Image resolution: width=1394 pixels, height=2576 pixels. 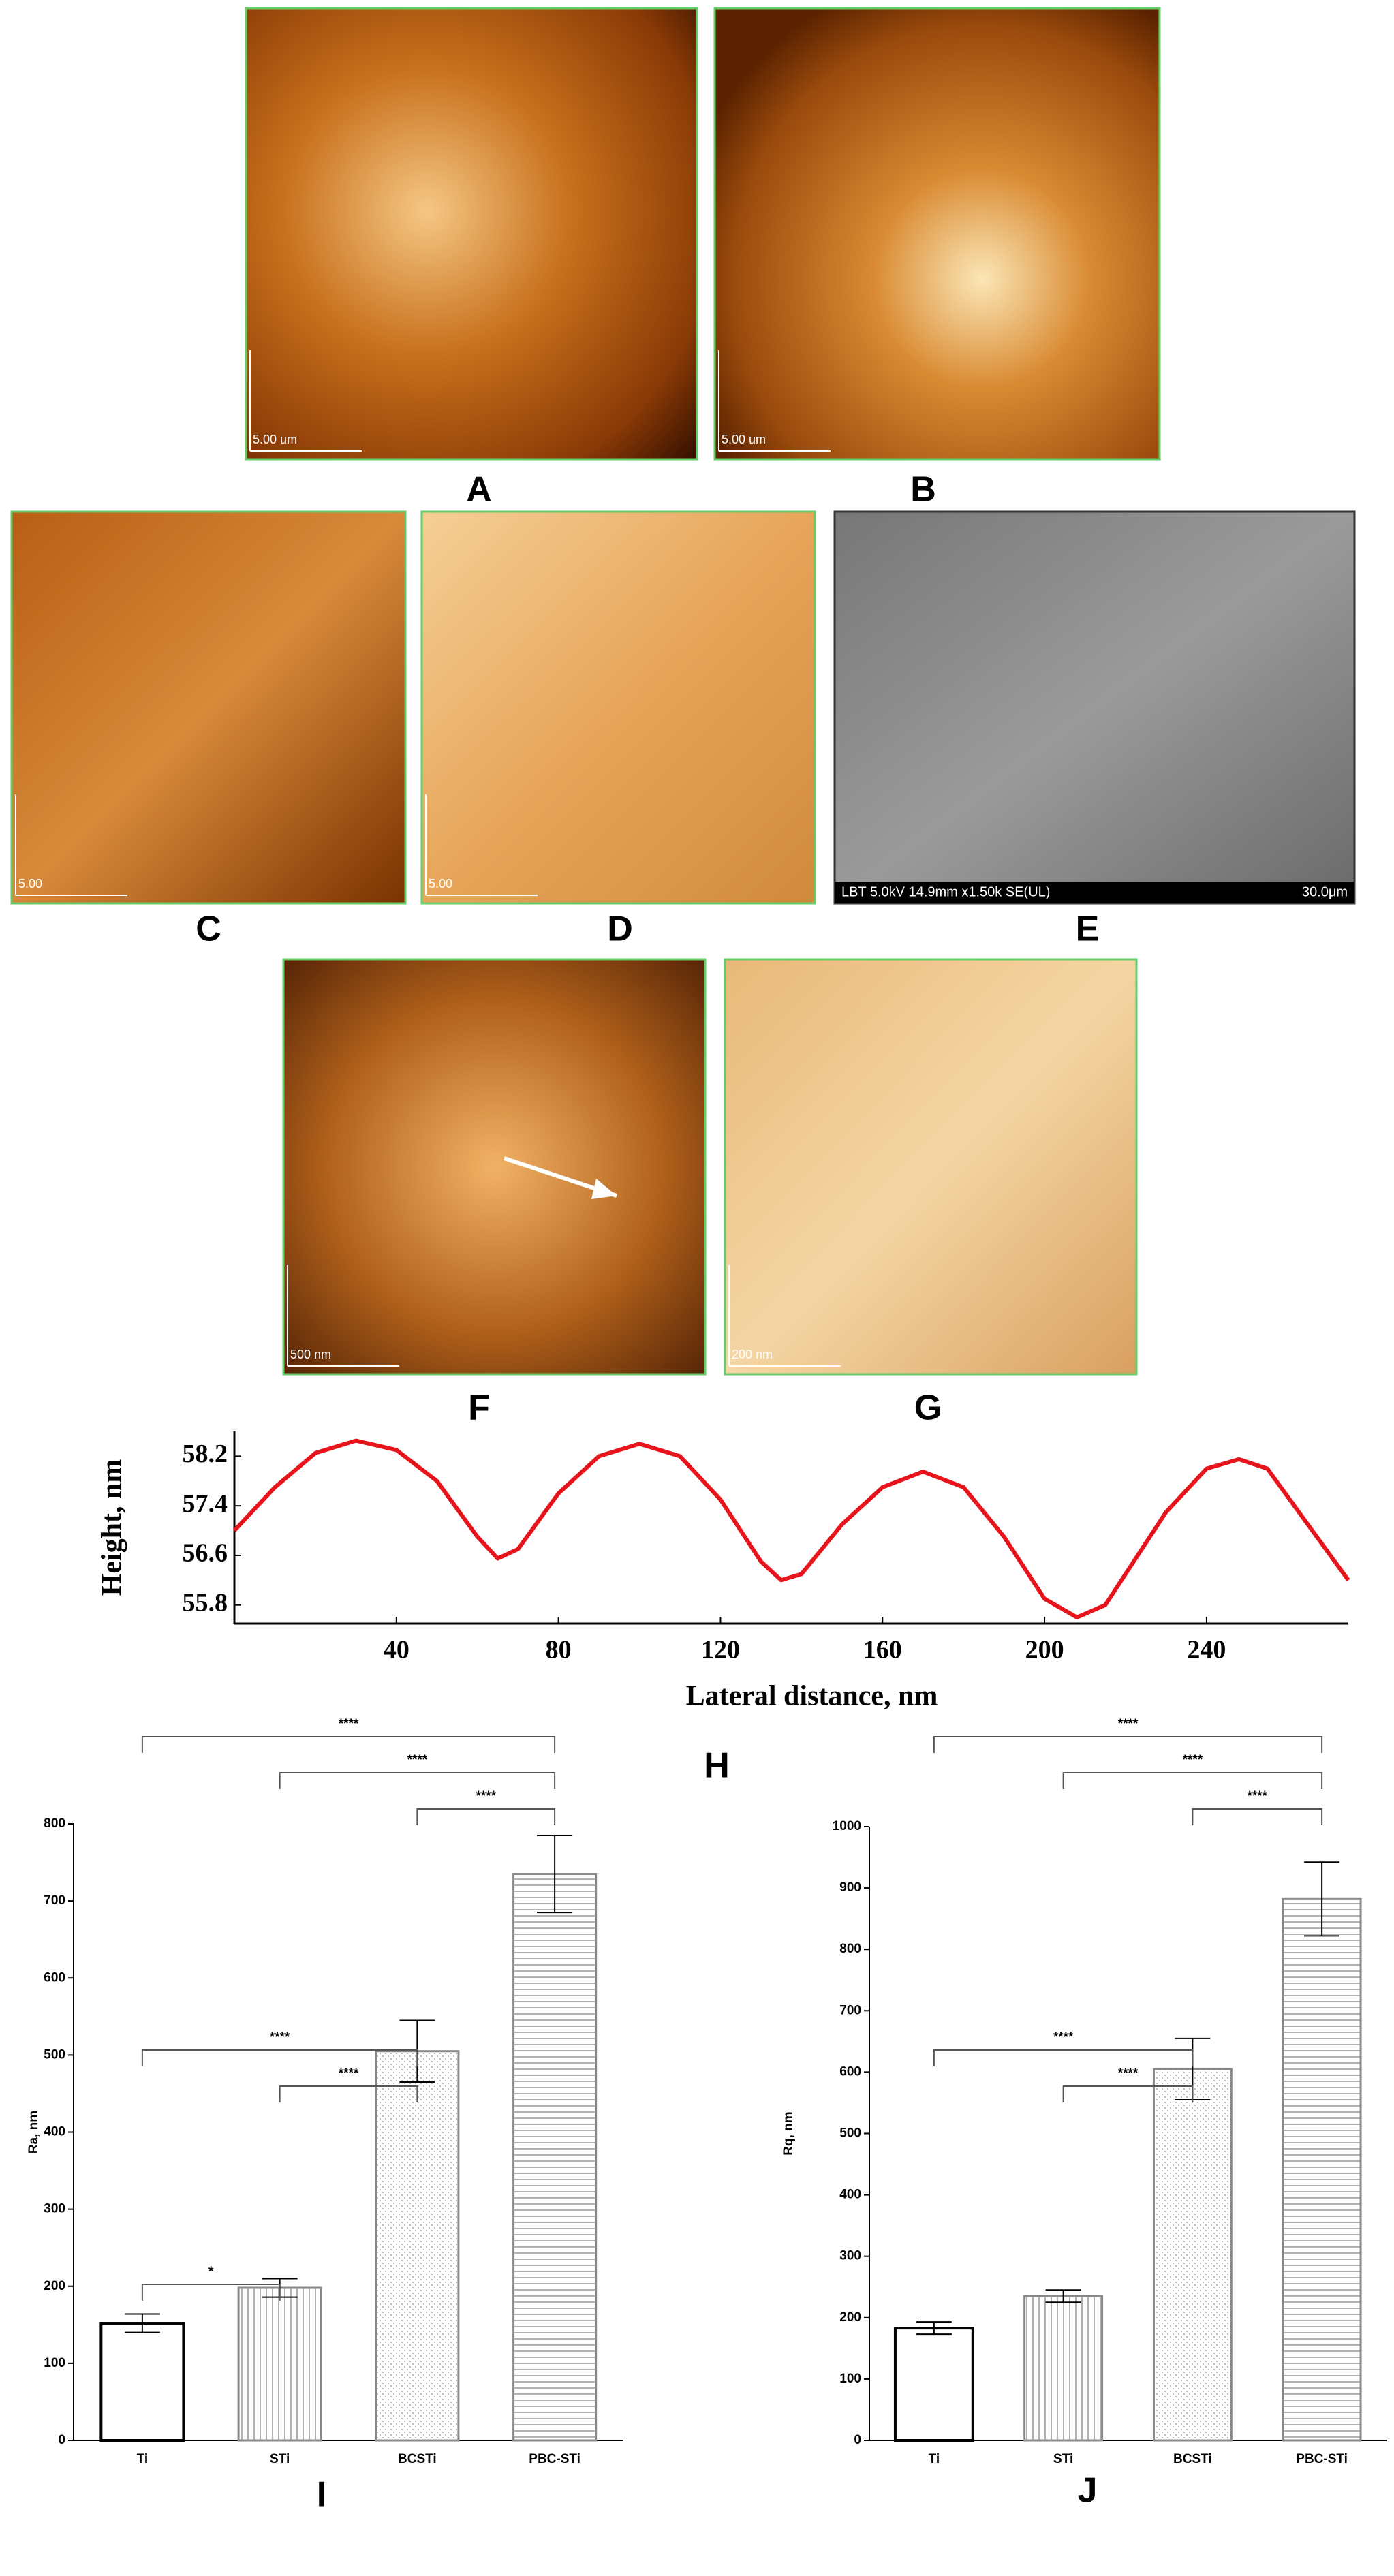 What do you see at coordinates (1044, 1650) in the screenshot?
I see `x-tick-label: 200` at bounding box center [1044, 1650].